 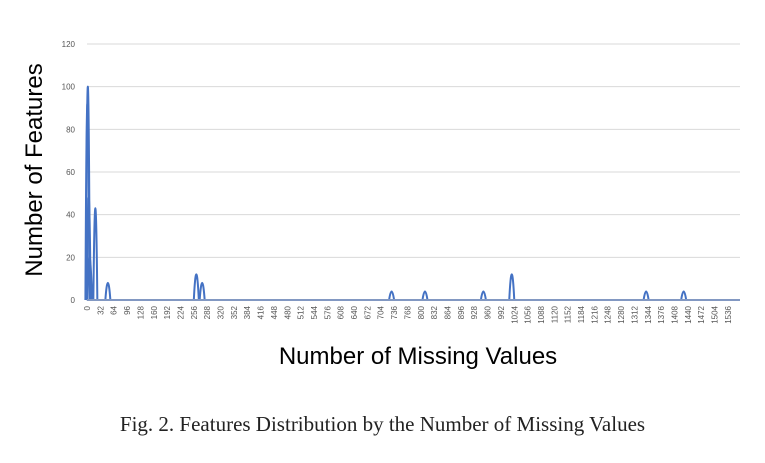 I want to click on x-tick-label: 0, so click(x=87, y=307).